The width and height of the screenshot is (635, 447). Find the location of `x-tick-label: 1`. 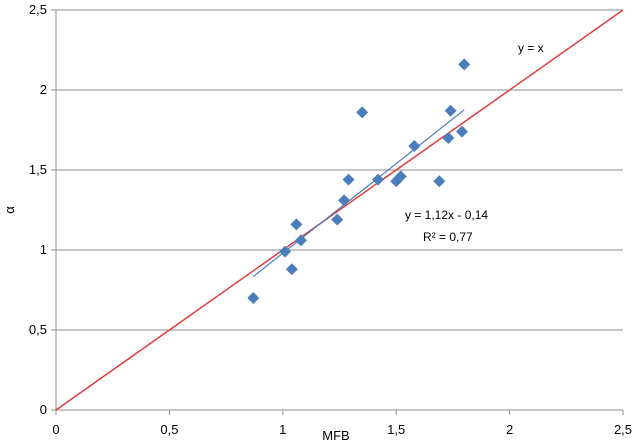

x-tick-label: 1 is located at coordinates (282, 429).